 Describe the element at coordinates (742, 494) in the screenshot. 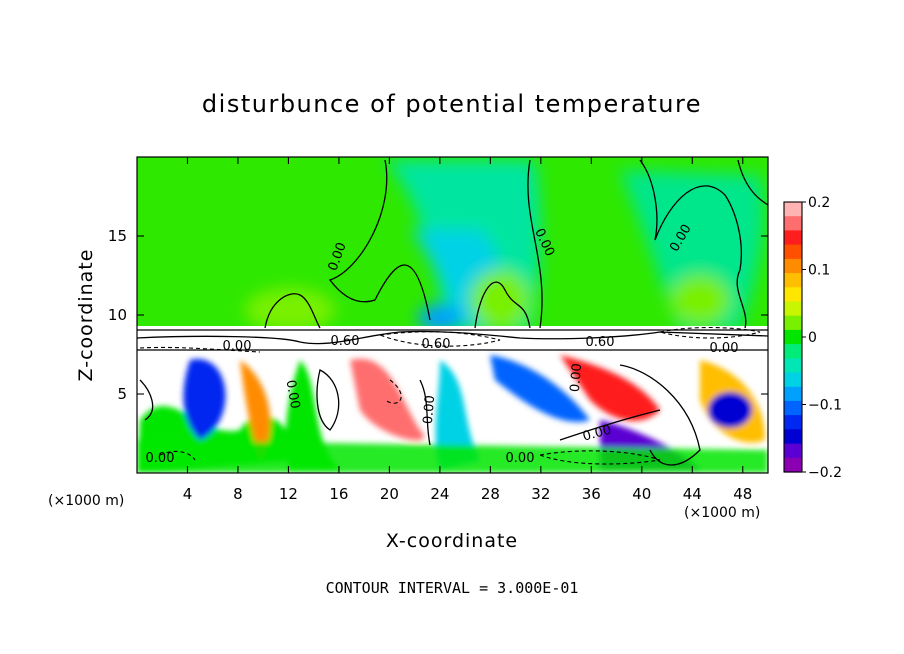

I see `x-tick-label: 48` at that location.